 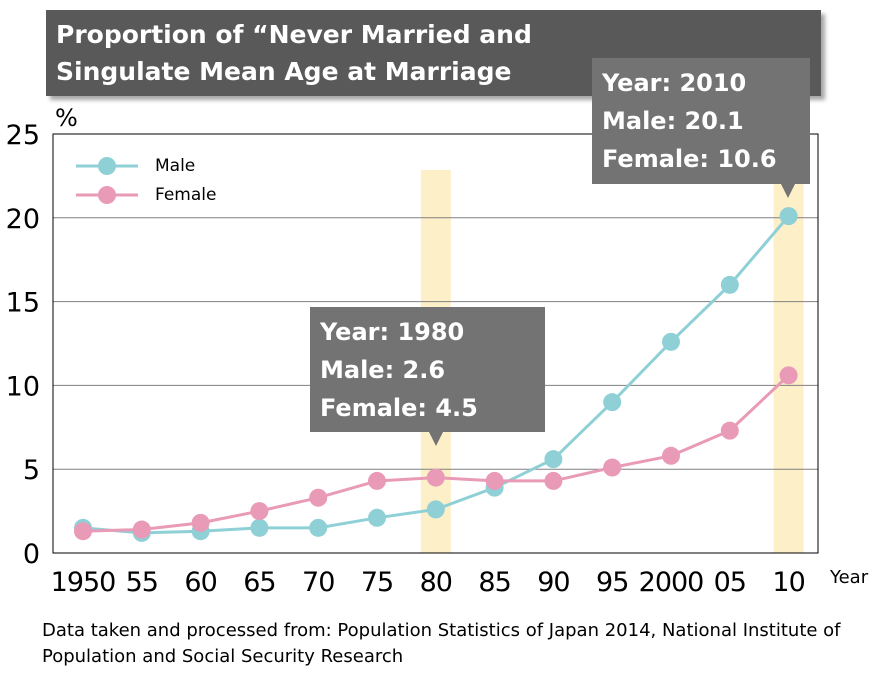 I want to click on y-axis-label: %, so click(x=66, y=118).